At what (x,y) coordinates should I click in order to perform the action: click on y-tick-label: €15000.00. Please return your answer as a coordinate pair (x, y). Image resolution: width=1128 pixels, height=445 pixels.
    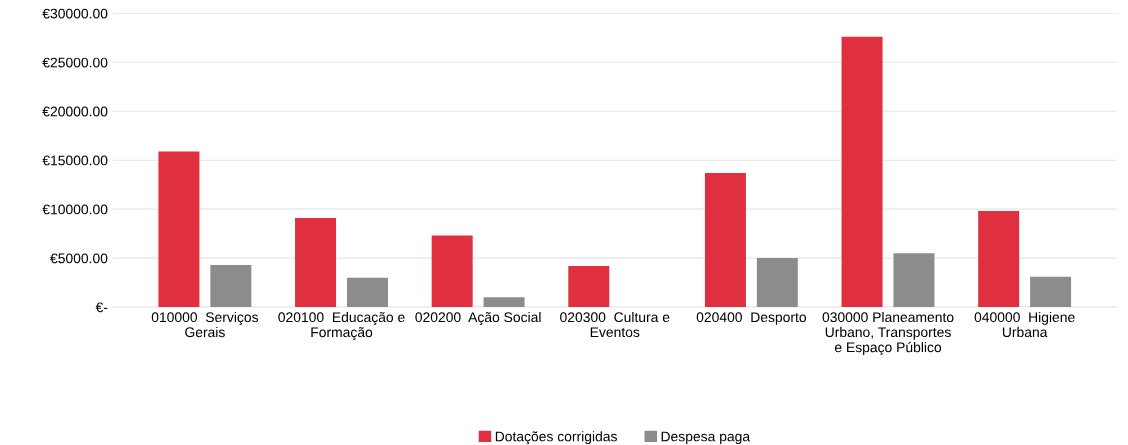
    Looking at the image, I should click on (75, 160).